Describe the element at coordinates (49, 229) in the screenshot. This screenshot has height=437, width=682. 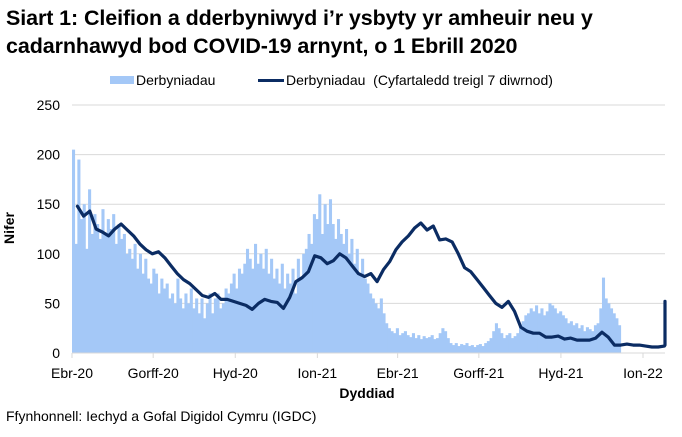
I see `y-axis-ticks: 0 50 100 150 200 250` at that location.